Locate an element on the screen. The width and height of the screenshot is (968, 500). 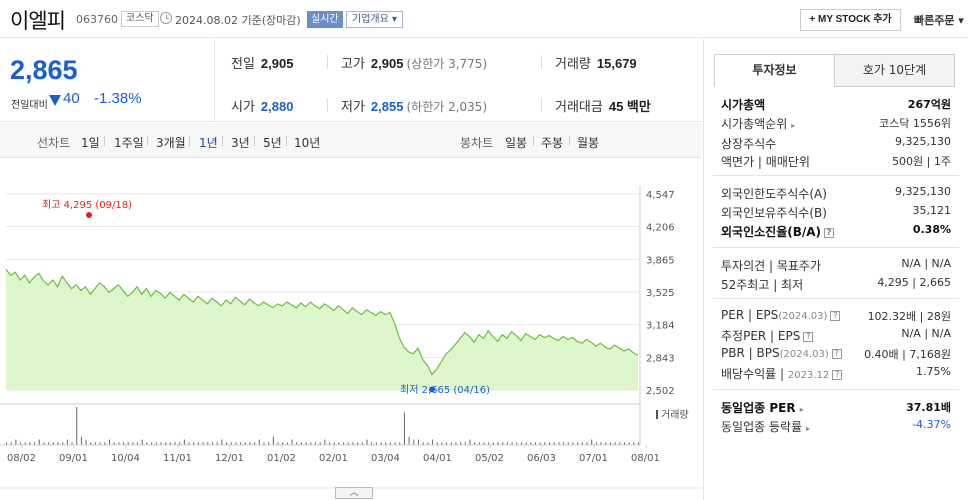
candle-daily: 일봉 is located at coordinates (516, 143).